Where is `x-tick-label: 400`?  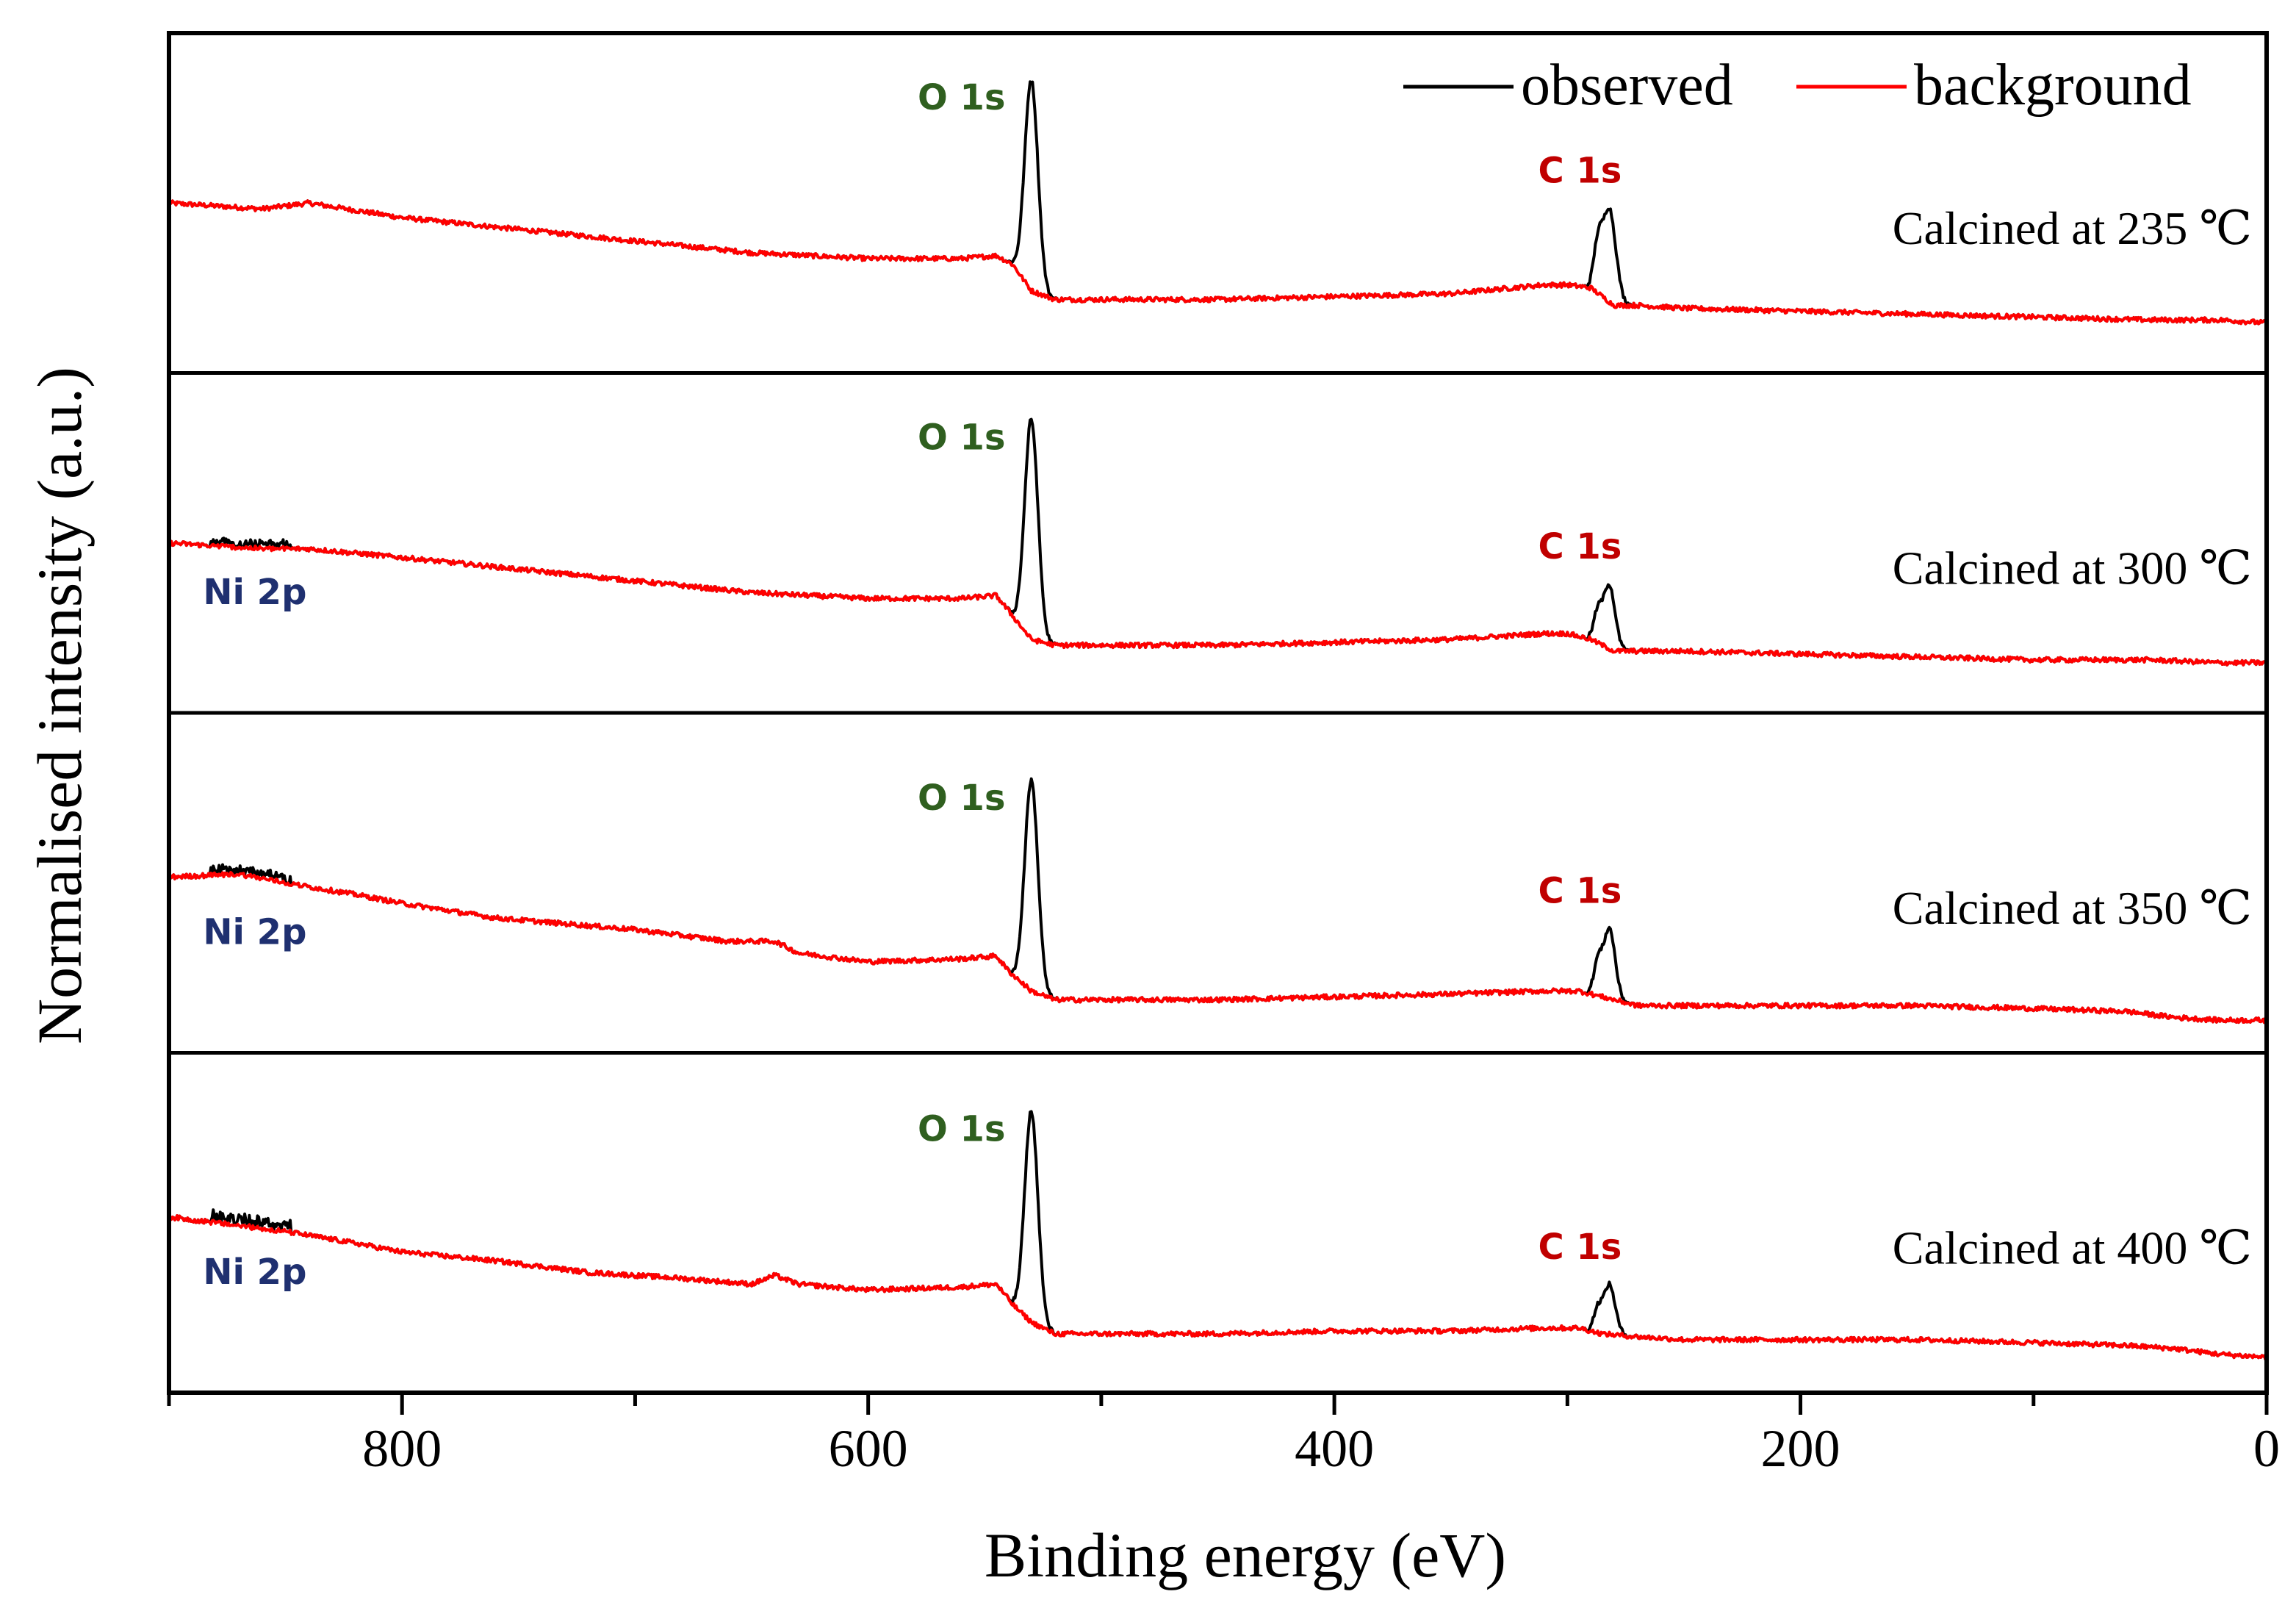 x-tick-label: 400 is located at coordinates (1334, 1448).